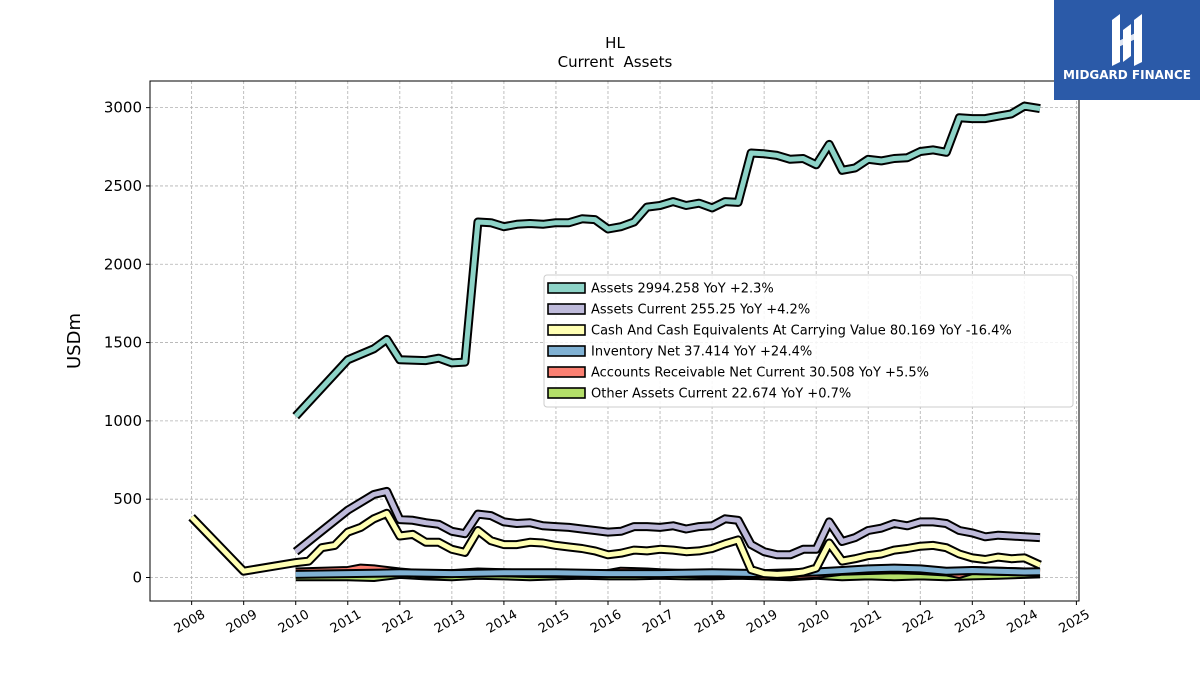 This screenshot has width=1200, height=675. What do you see at coordinates (667, 523) in the screenshot?
I see `series-line-assets-current` at bounding box center [667, 523].